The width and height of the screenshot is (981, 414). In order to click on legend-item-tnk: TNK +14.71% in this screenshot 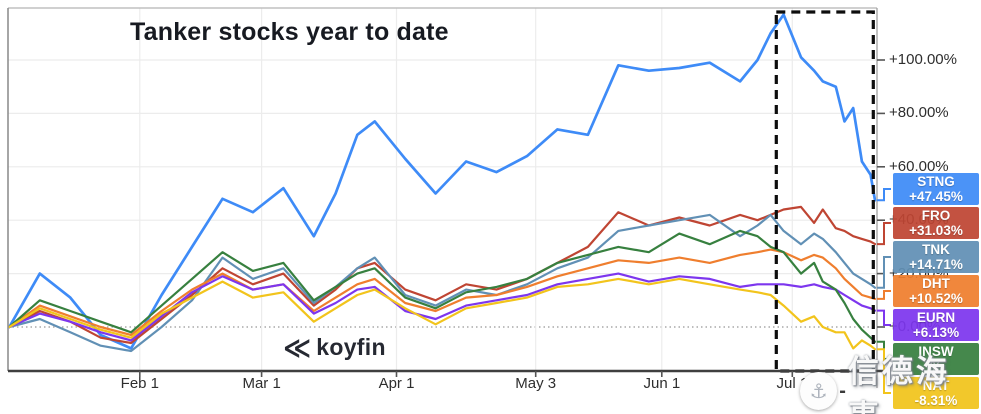, I will do `click(936, 257)`.